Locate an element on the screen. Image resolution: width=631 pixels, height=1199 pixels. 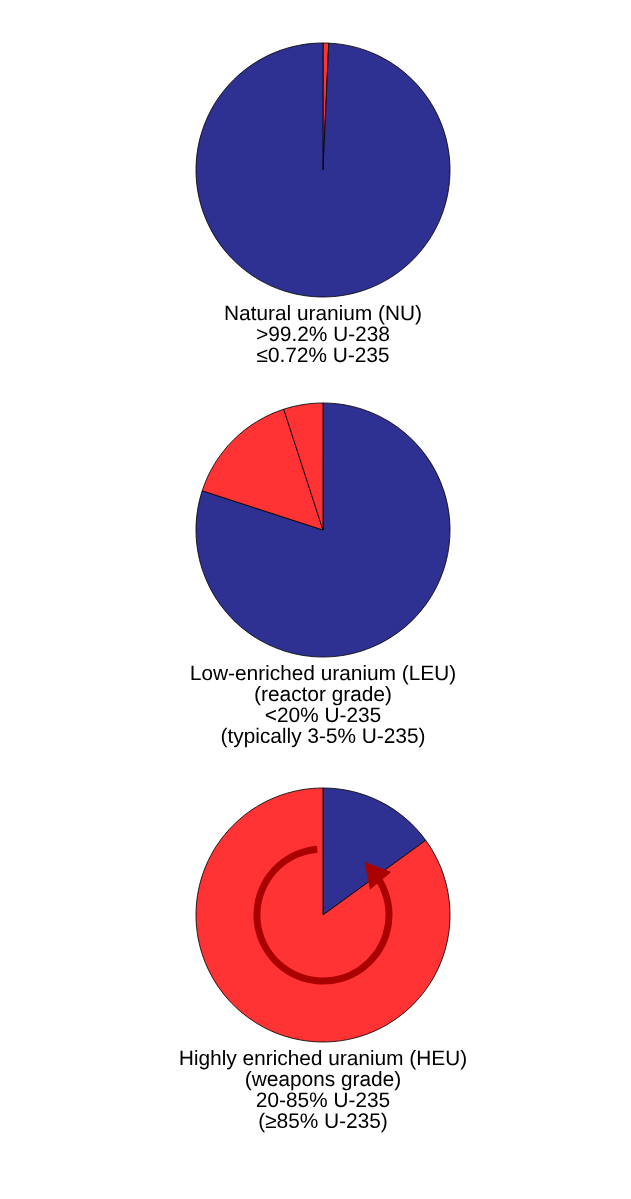
text: Natural uranium (NU) >99.2% U-238 ≤0.72% U-235 is located at coordinates (323, 334).